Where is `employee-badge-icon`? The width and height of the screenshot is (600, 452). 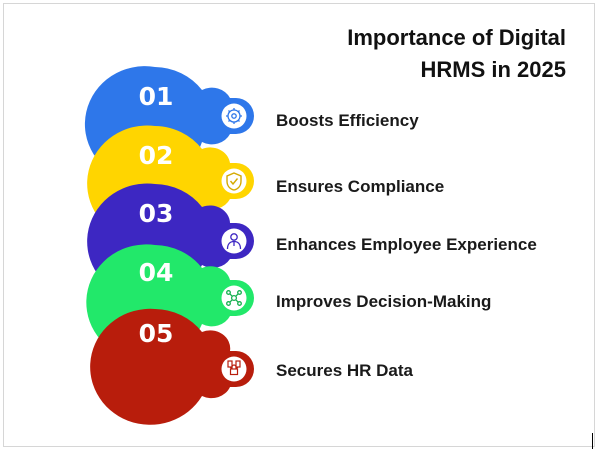 employee-badge-icon is located at coordinates (234, 241).